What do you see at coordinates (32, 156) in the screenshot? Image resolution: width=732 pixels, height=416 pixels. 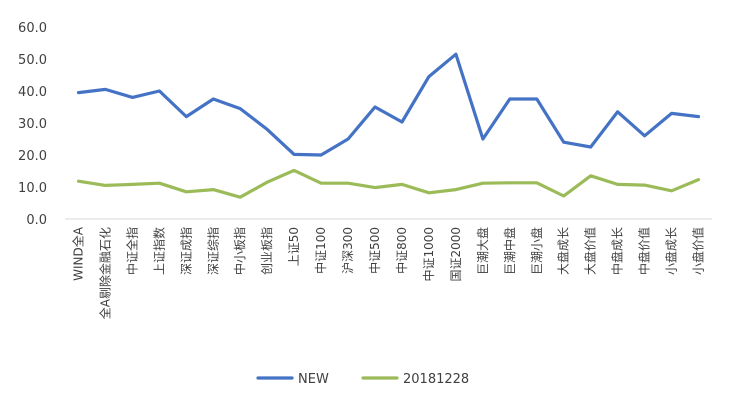 I see `y-tick-label: 20.0` at bounding box center [32, 156].